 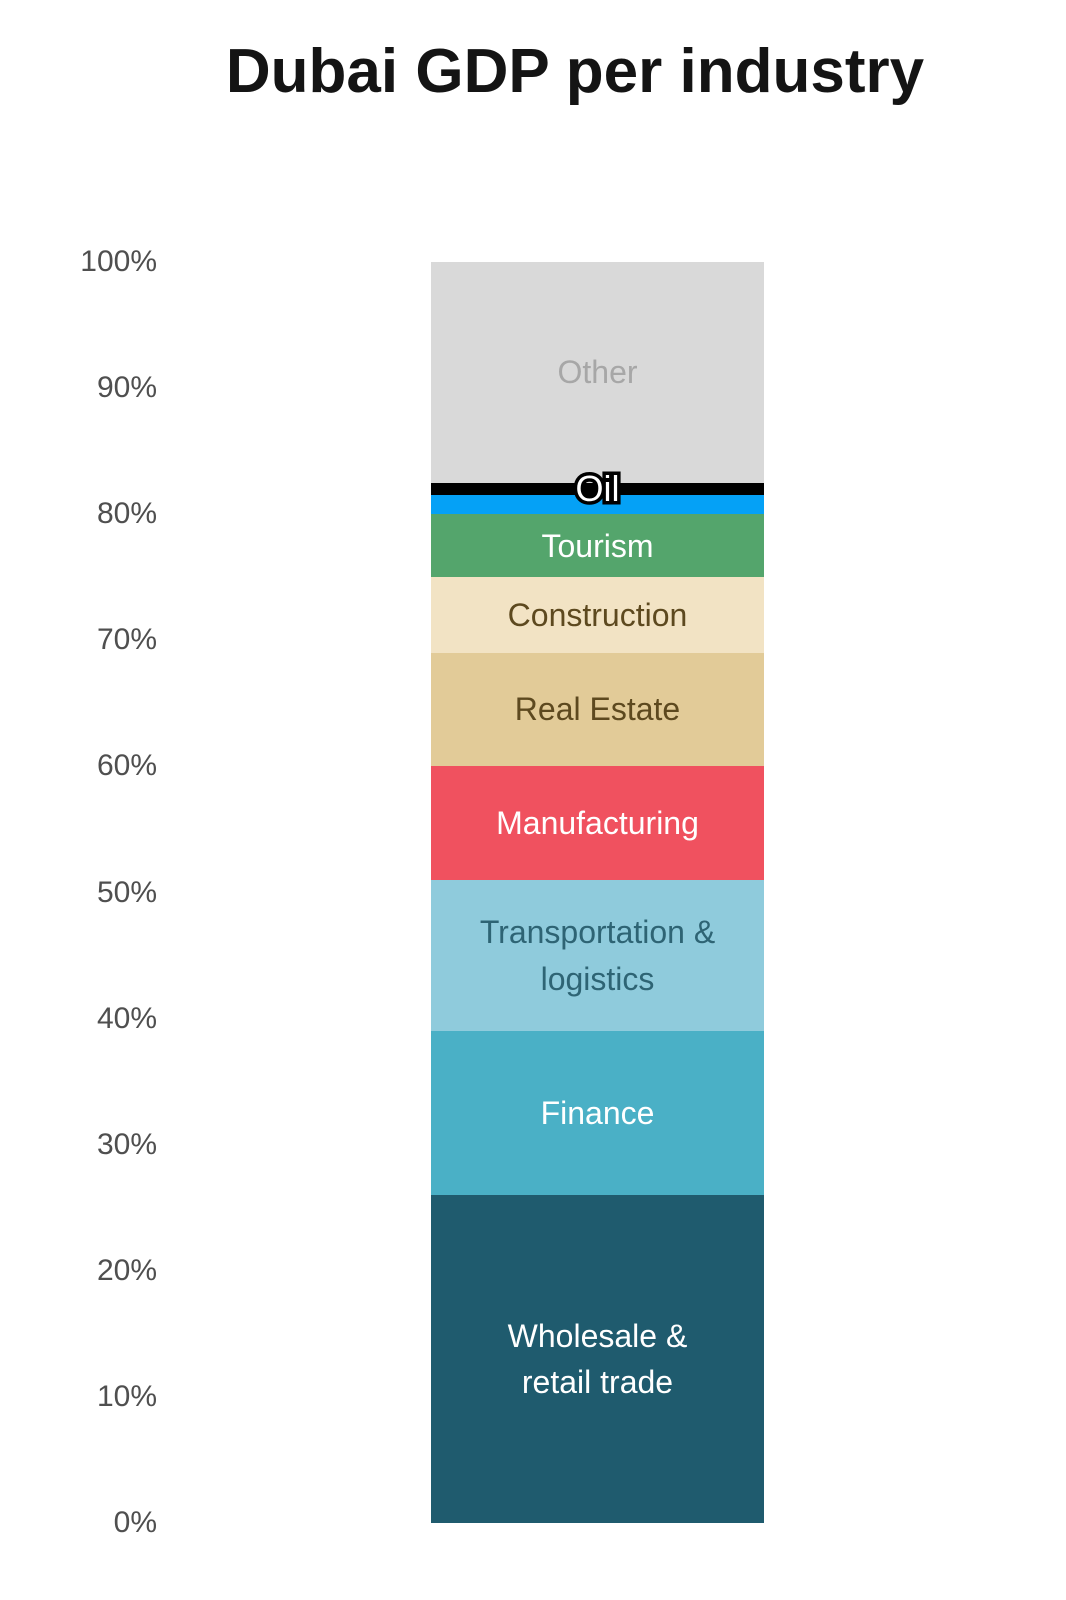 What do you see at coordinates (126, 766) in the screenshot?
I see `y-axis-tick-60: 60%` at bounding box center [126, 766].